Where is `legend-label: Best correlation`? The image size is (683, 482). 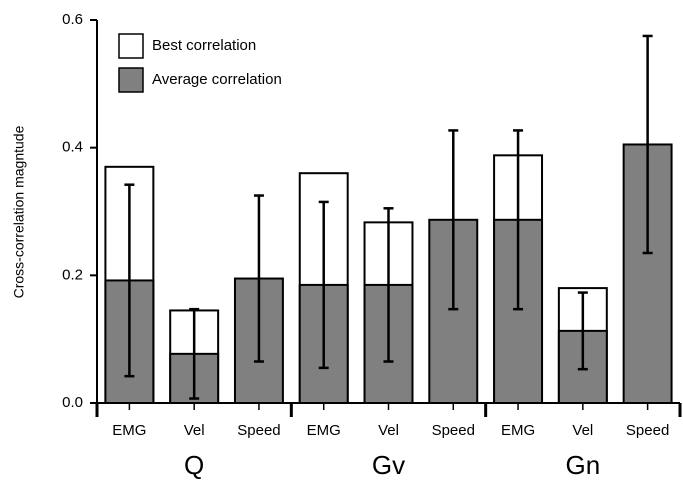
legend-label: Best correlation is located at coordinates (204, 45).